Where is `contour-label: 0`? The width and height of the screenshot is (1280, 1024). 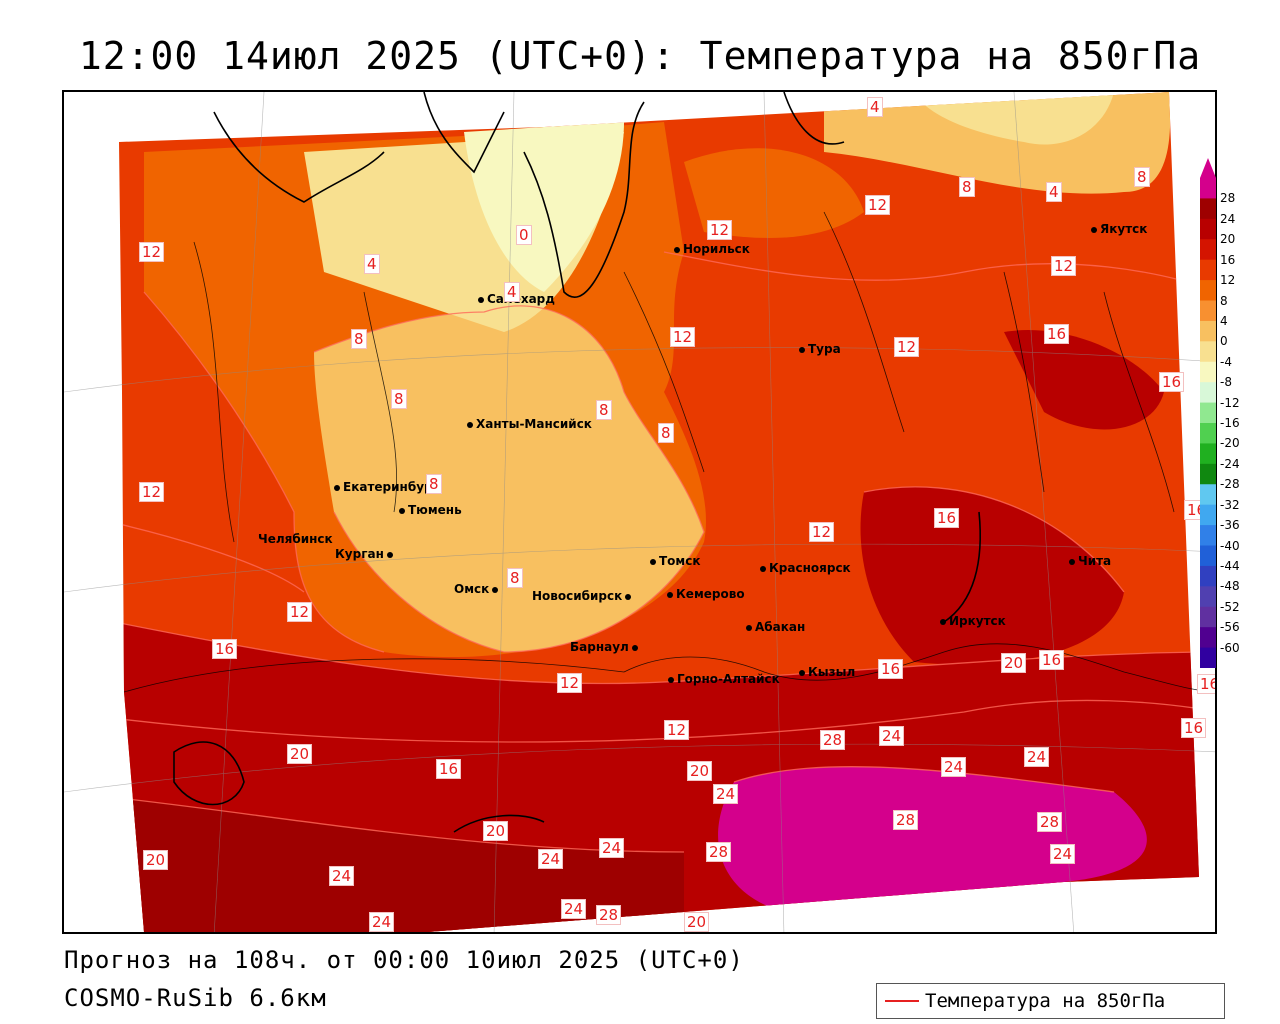
contour-label: 0 is located at coordinates (524, 235).